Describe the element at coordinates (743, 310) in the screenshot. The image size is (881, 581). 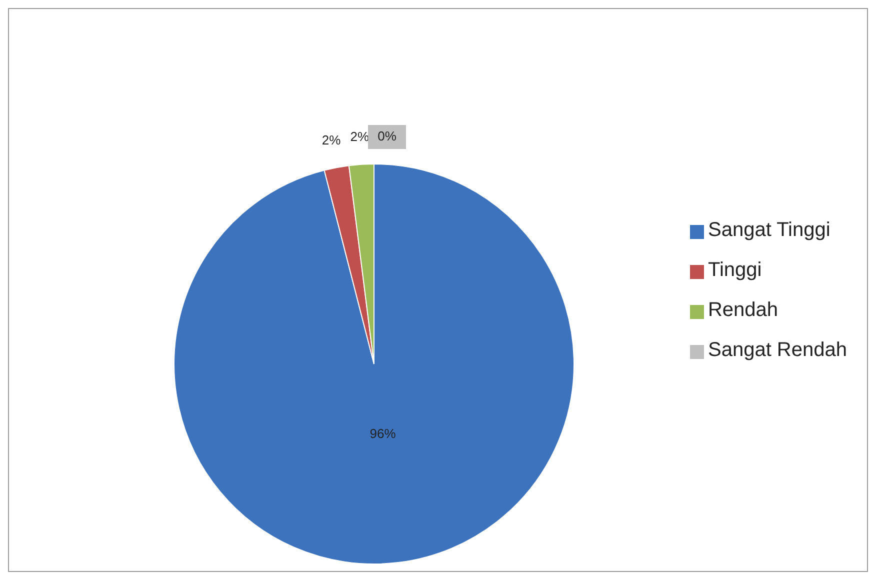
I see `legend-label: Rendah` at that location.